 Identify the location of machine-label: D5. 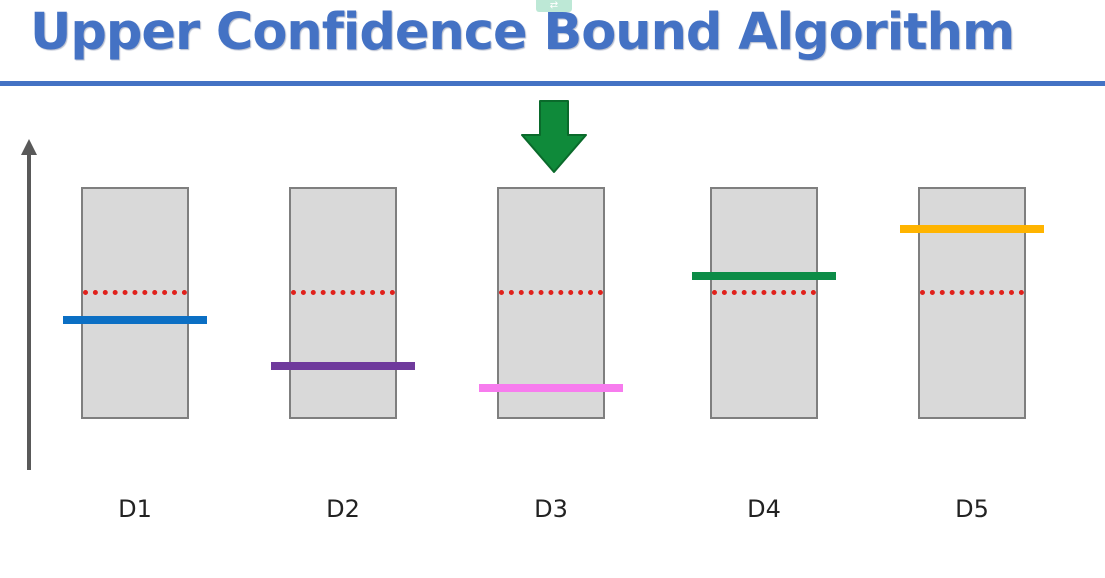
(972, 509).